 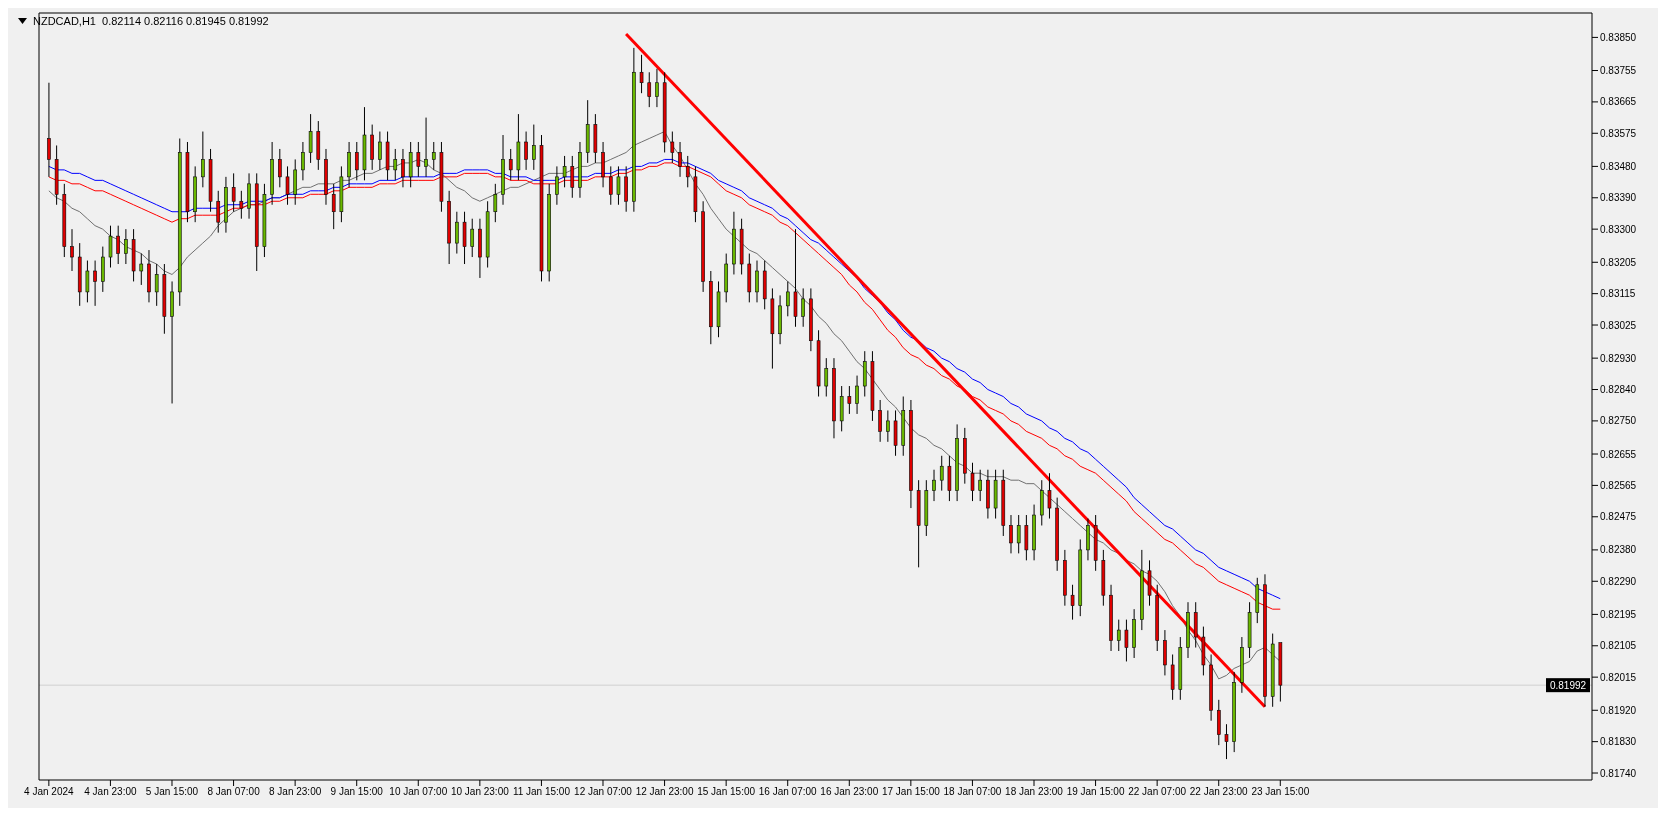 What do you see at coordinates (1618, 517) in the screenshot?
I see `y-tick-label: 0.82475` at bounding box center [1618, 517].